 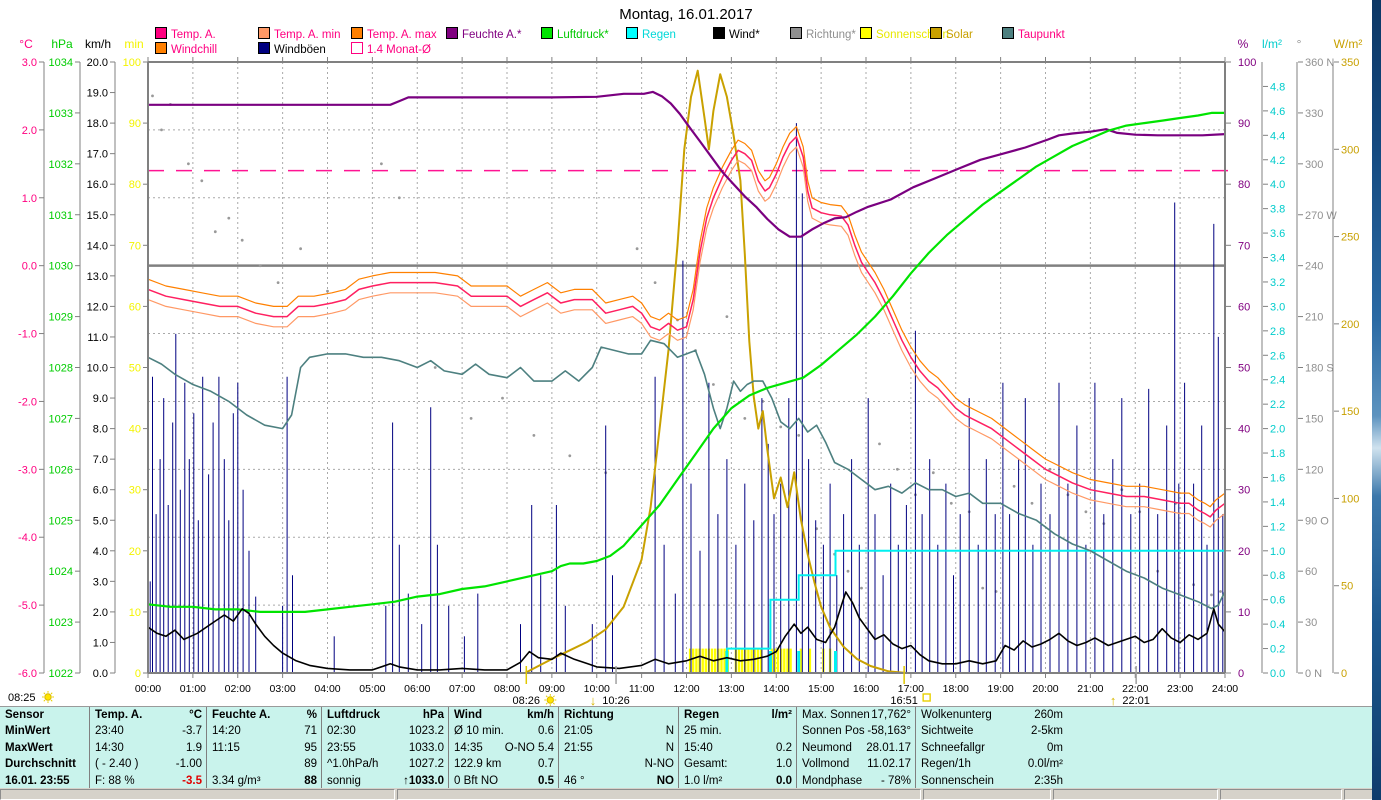 What do you see at coordinates (770, 662) in the screenshot?
I see `rain-rate-bar` at bounding box center [770, 662].